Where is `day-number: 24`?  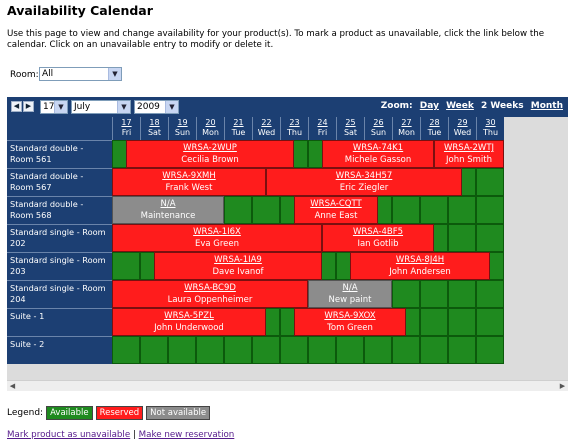 day-number: 24 is located at coordinates (322, 122).